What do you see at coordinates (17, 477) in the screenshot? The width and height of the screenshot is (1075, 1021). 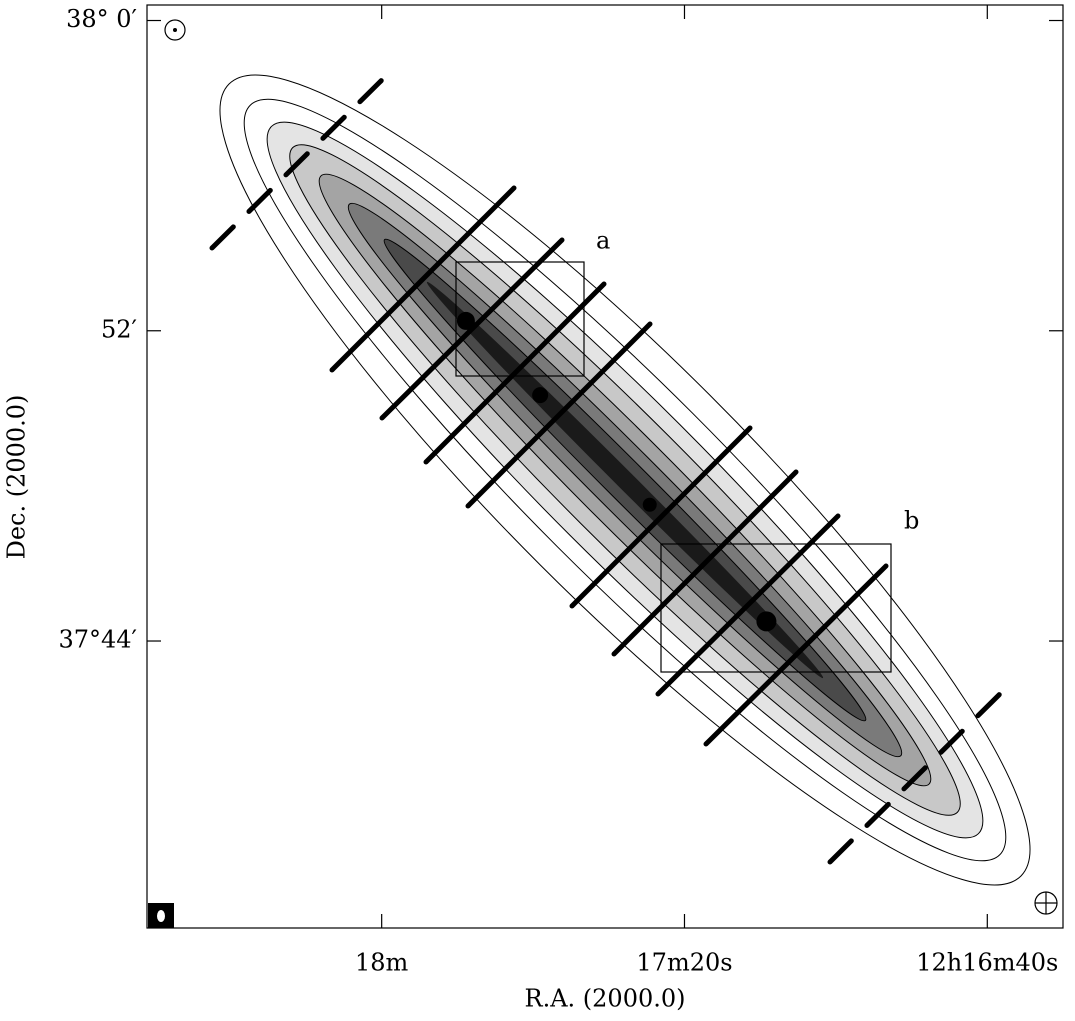 I see `y-axis-label: Dec. (2000.0)` at bounding box center [17, 477].